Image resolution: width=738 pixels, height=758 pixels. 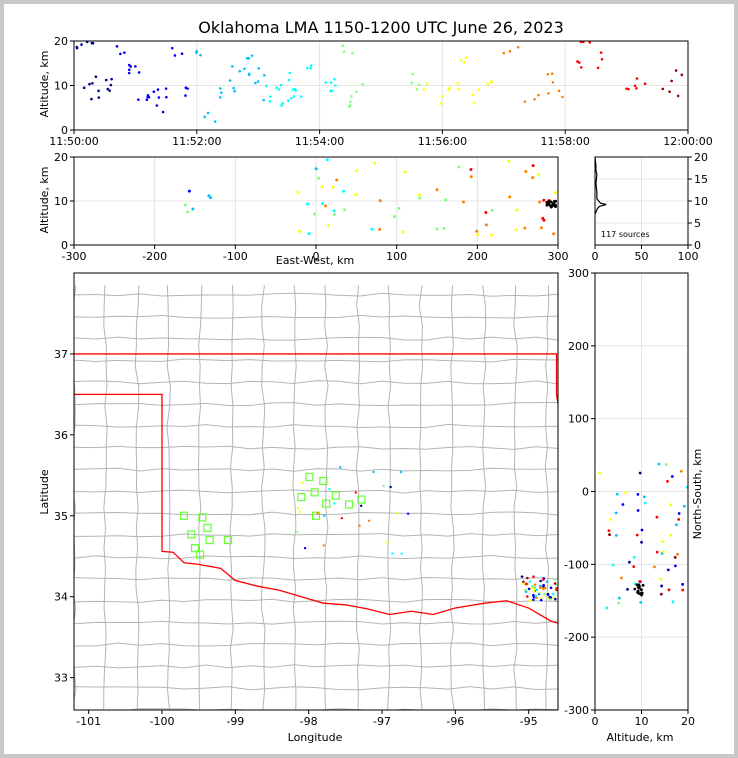 What do you see at coordinates (61, 201) in the screenshot?
I see `y-tick-label: 10` at bounding box center [61, 201].